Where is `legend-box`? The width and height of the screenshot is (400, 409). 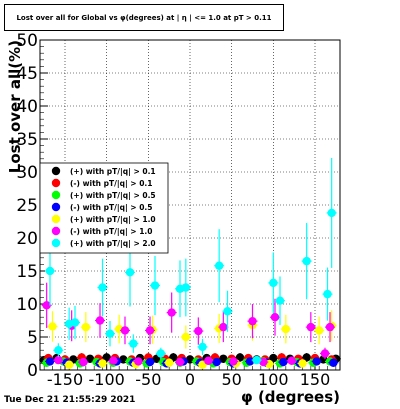
legend-box is located at coordinates (104, 208).